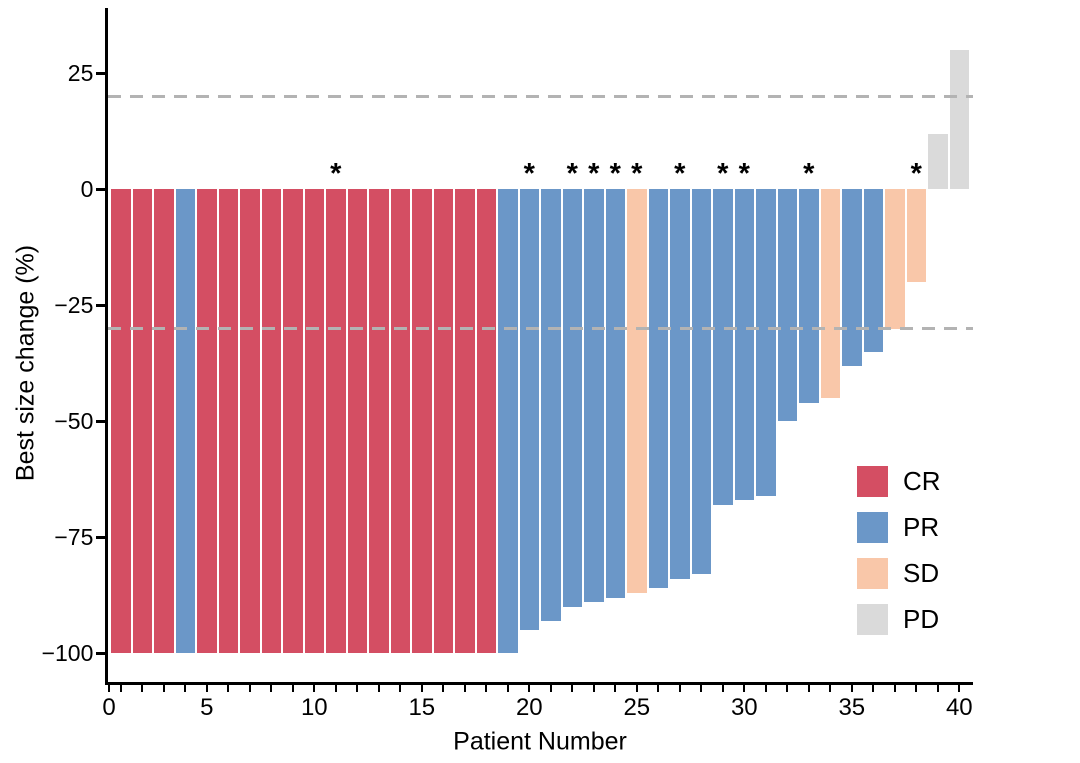 This screenshot has height=763, width=1080. Describe the element at coordinates (959, 707) in the screenshot. I see `x-tick-label: 40` at that location.